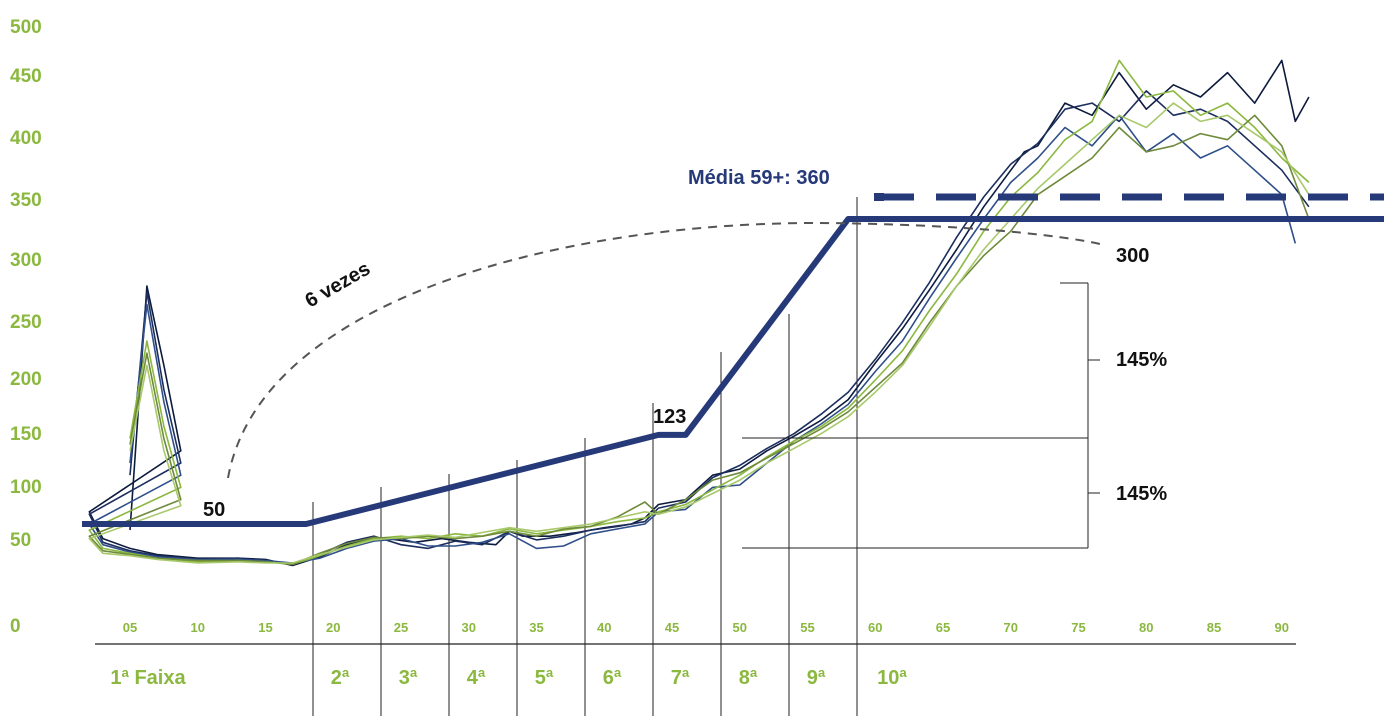 The height and width of the screenshot is (716, 1392). What do you see at coordinates (26, 322) in the screenshot?
I see `y-tick-label: 250` at bounding box center [26, 322].